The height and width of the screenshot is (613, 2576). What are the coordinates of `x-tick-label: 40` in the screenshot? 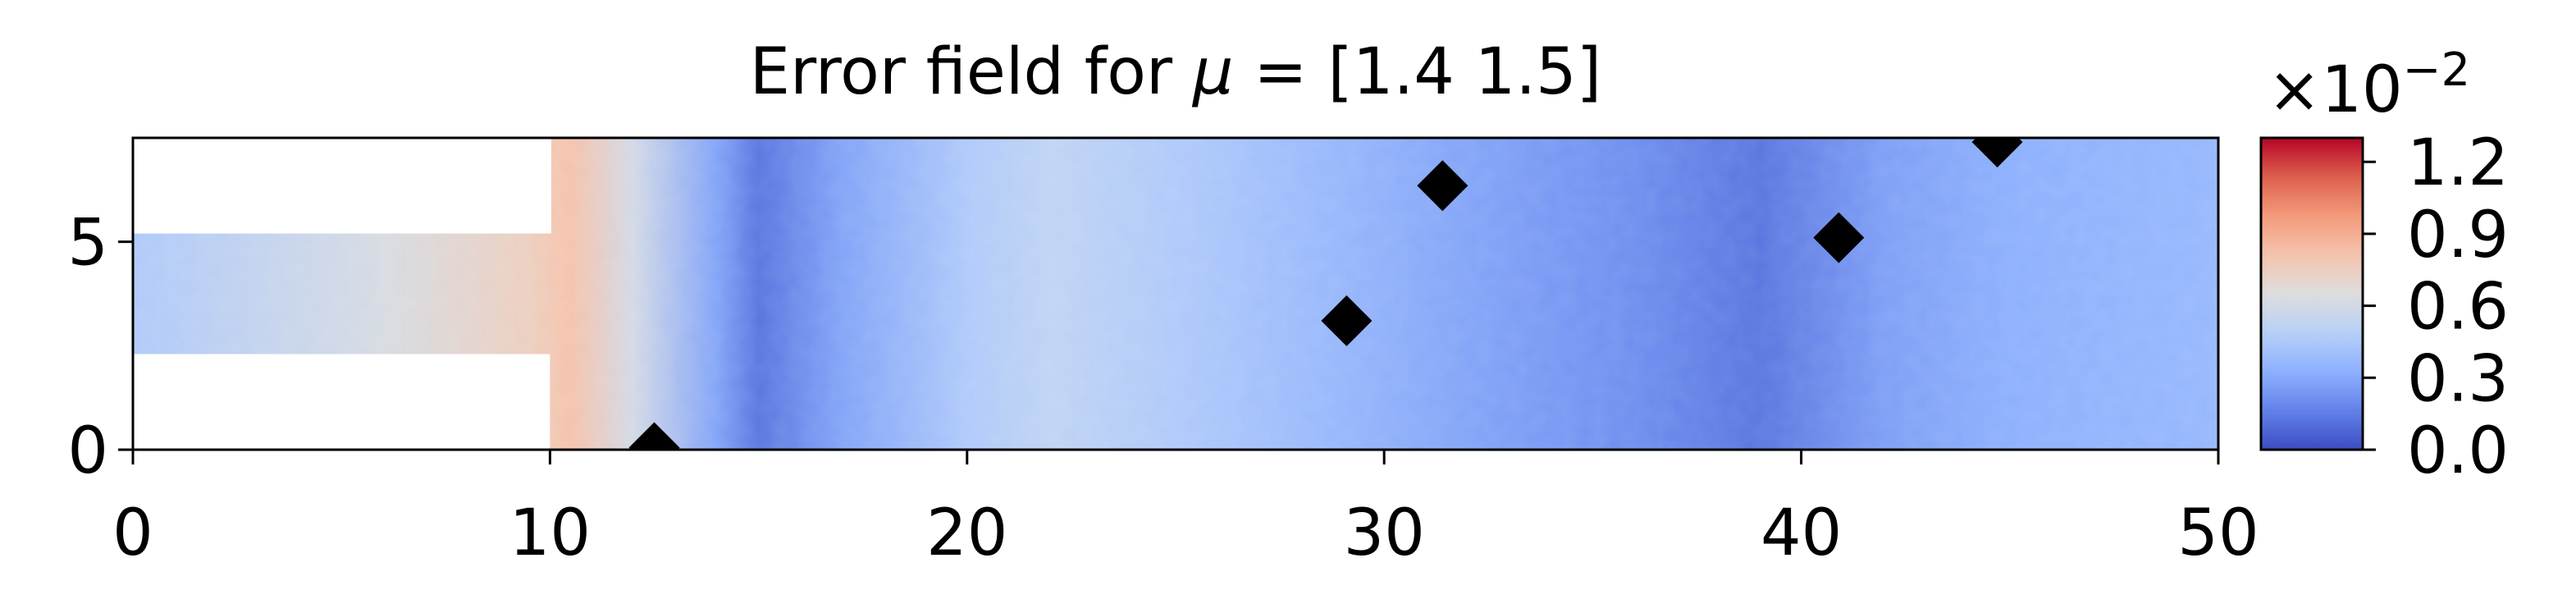 It's located at (1802, 533).